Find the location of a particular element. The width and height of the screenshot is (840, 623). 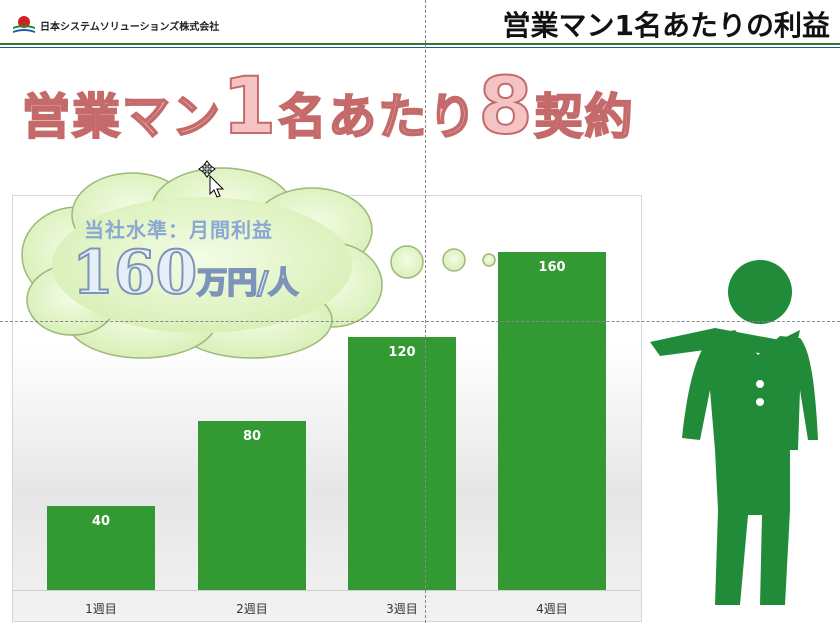

move-cursor-icon is located at coordinates (213, 182).